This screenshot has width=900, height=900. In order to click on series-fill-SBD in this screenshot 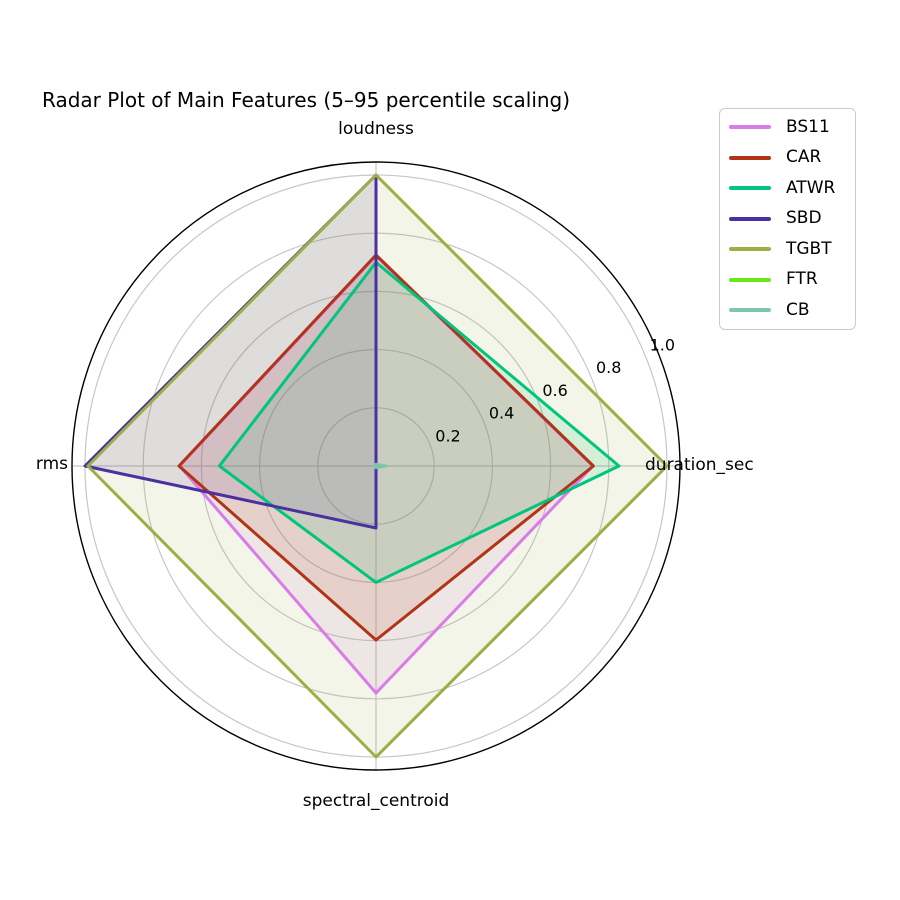, I will do `click(230, 351)`.